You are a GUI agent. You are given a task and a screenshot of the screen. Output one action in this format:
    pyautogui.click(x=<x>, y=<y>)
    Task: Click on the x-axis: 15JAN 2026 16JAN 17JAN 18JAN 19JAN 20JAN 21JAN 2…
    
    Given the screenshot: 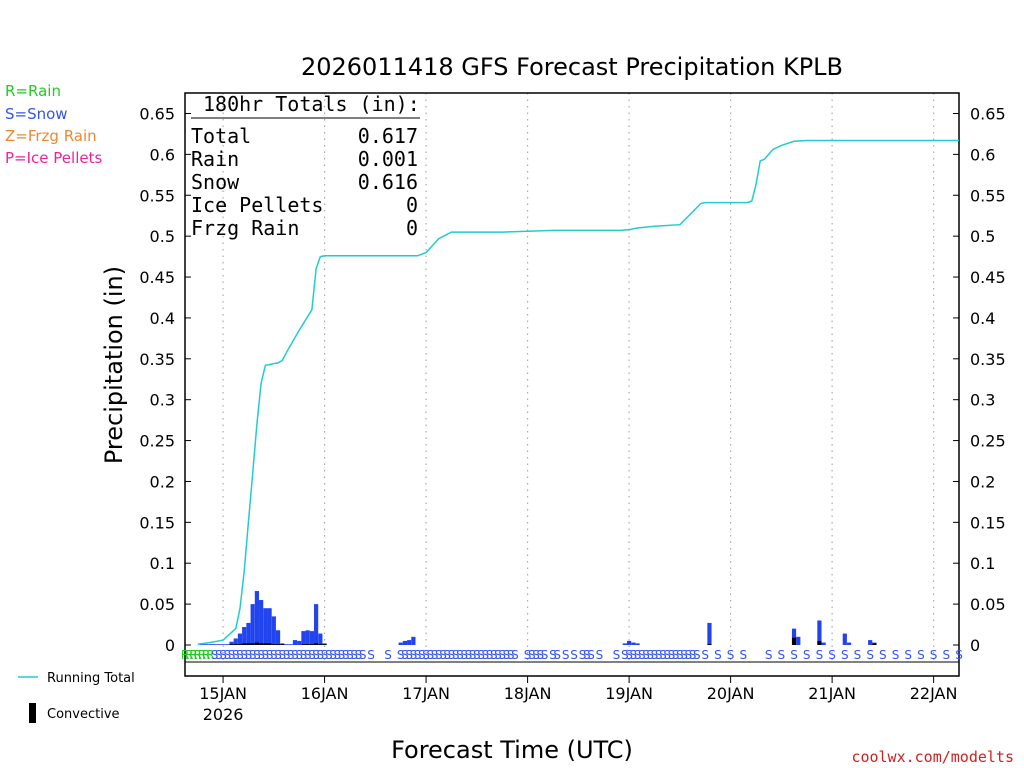 What is the action you would take?
    pyautogui.click(x=578, y=700)
    